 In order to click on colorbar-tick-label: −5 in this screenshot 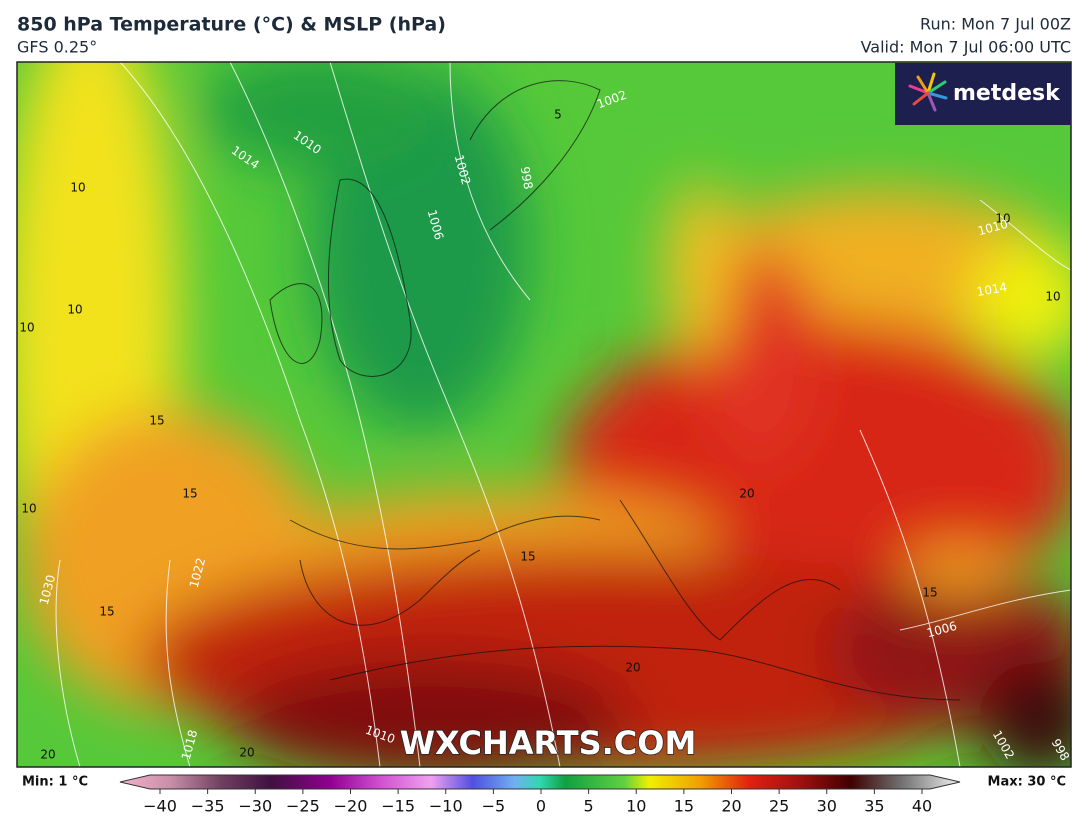, I will do `click(494, 806)`.